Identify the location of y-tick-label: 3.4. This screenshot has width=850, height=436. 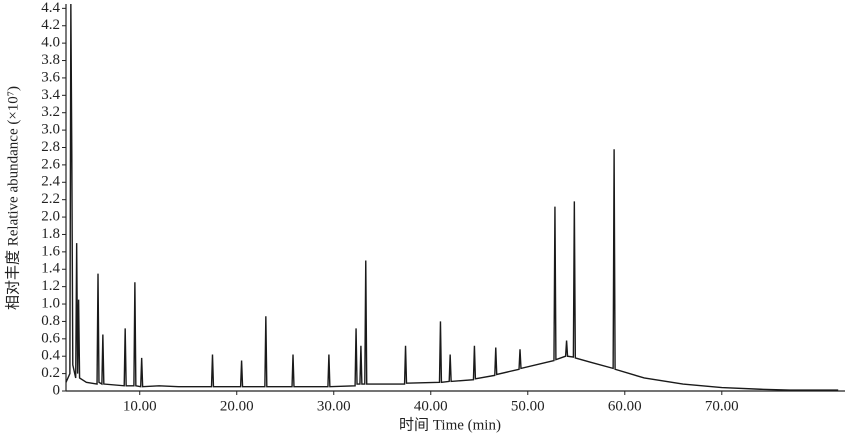
(50, 95).